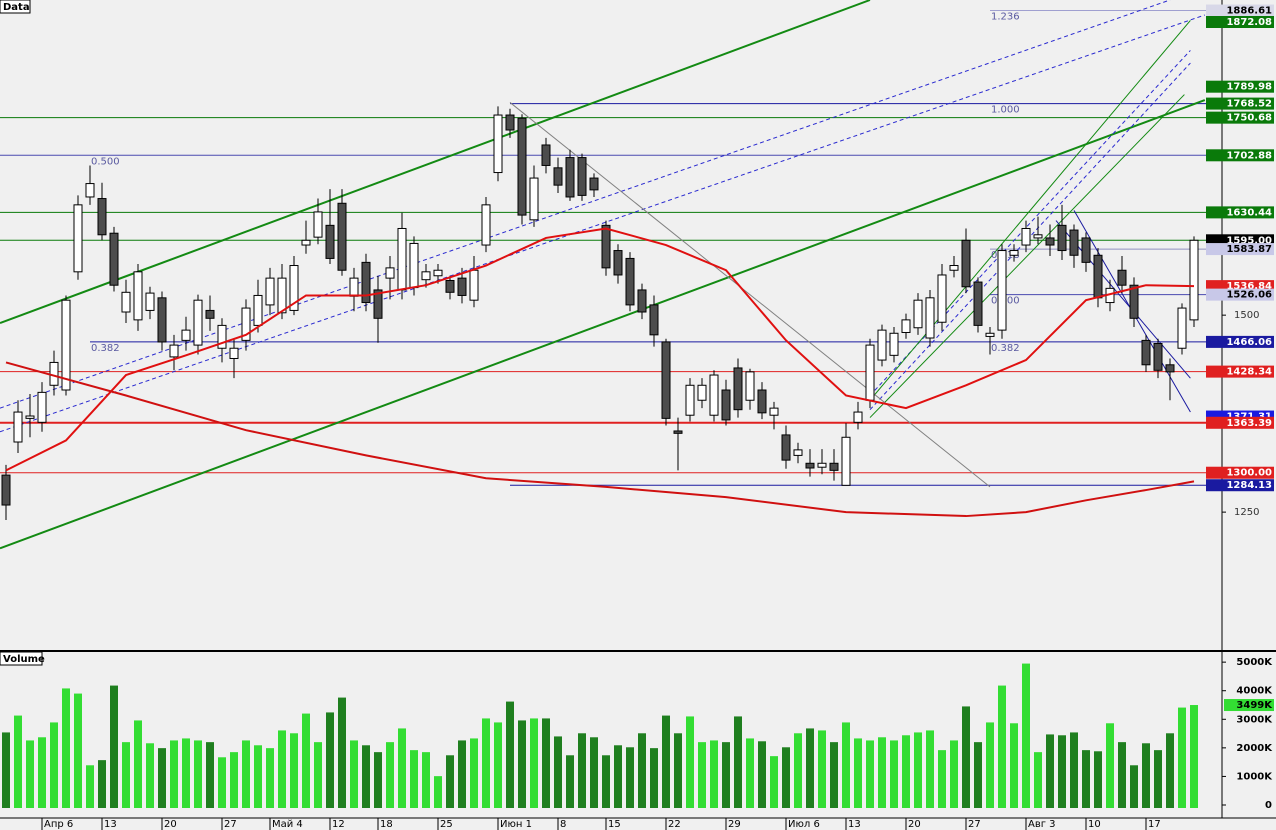 This screenshot has height=830, width=1276. Describe the element at coordinates (1249, 240) in the screenshot. I see `level-label: 1595.00` at that location.